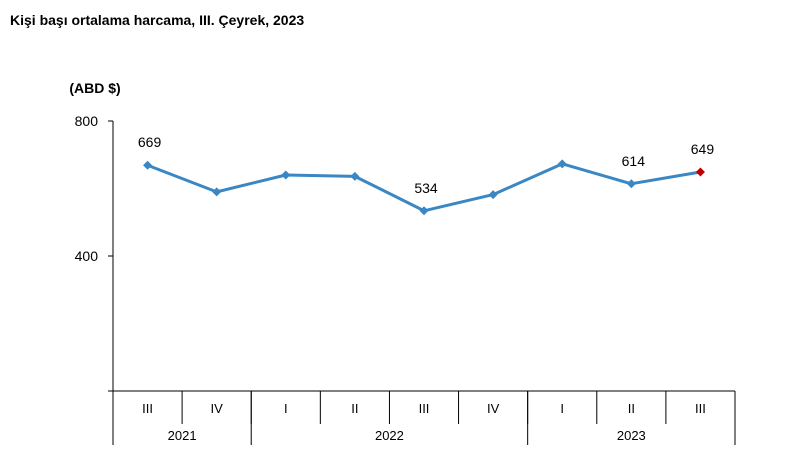 This screenshot has width=805, height=467. Describe the element at coordinates (87, 121) in the screenshot. I see `y-tick-label: 800` at that location.